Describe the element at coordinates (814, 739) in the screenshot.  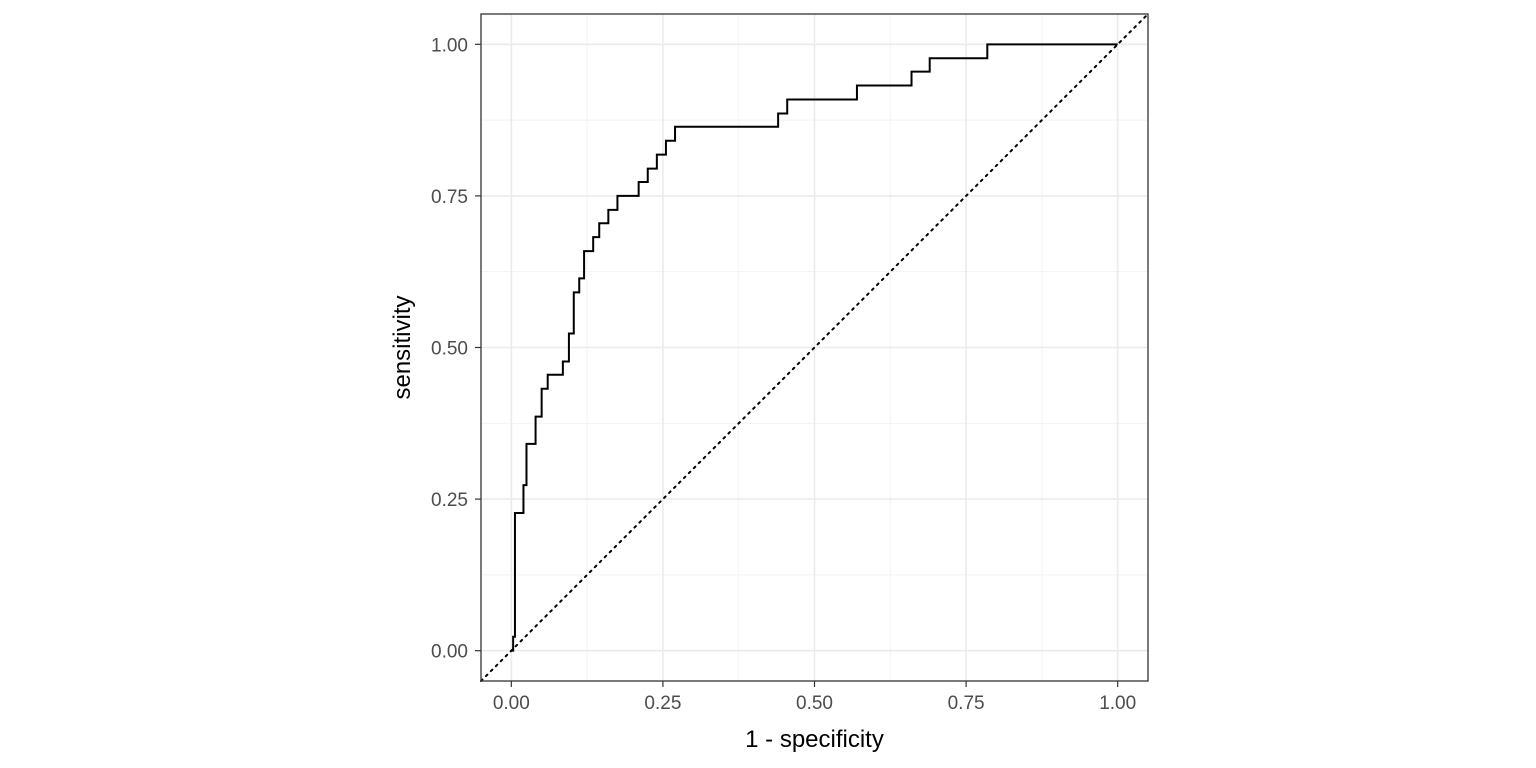
I see `x-axis-title: 1 - specificity` at that location.